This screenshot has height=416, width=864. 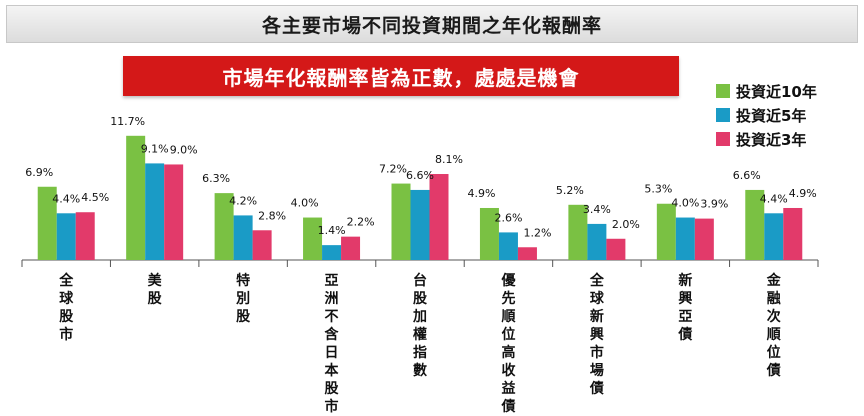 I want to click on category-label-char: 融, so click(x=774, y=298).